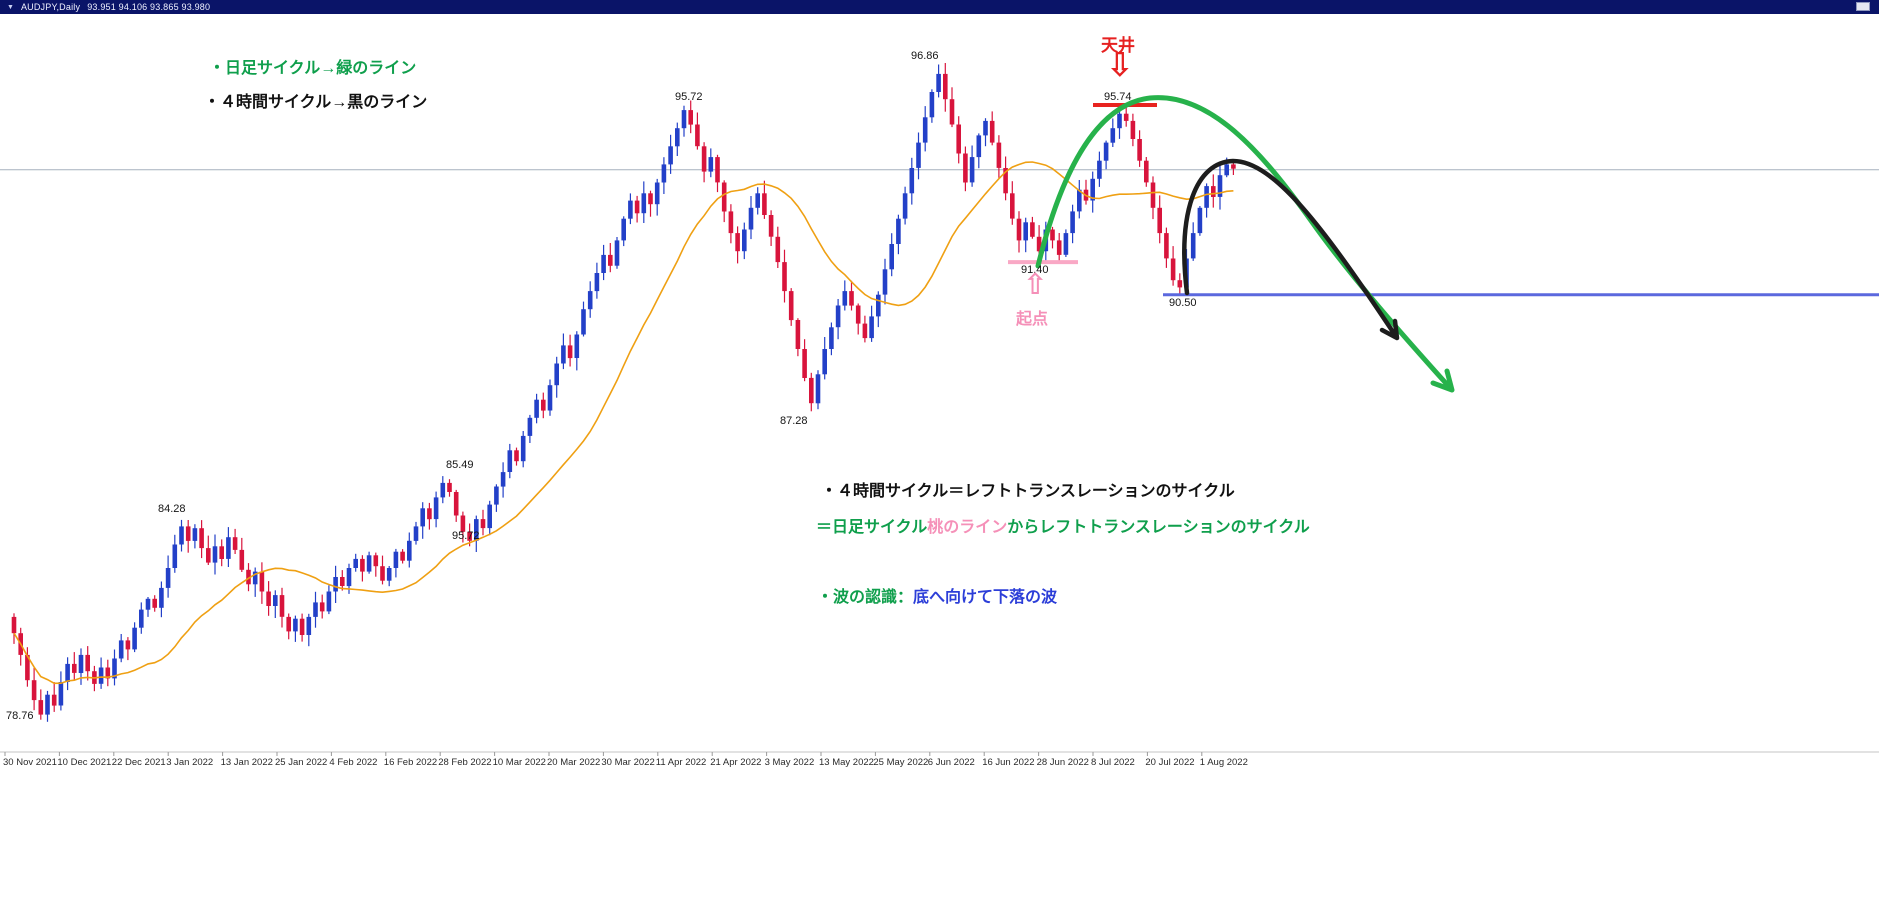 The image size is (1879, 921). Describe the element at coordinates (967, 527) in the screenshot. I see `text-segment: 桃のライン` at that location.